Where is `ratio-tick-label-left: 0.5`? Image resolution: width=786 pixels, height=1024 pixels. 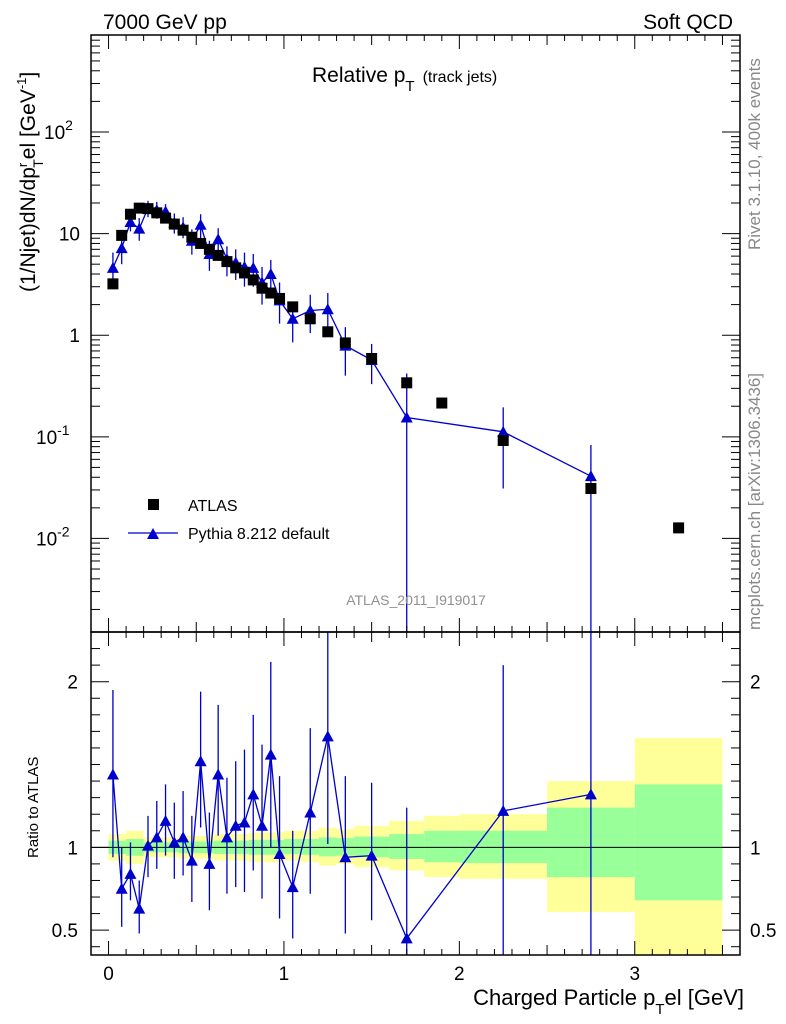
ratio-tick-label-left: 0.5 is located at coordinates (65, 931).